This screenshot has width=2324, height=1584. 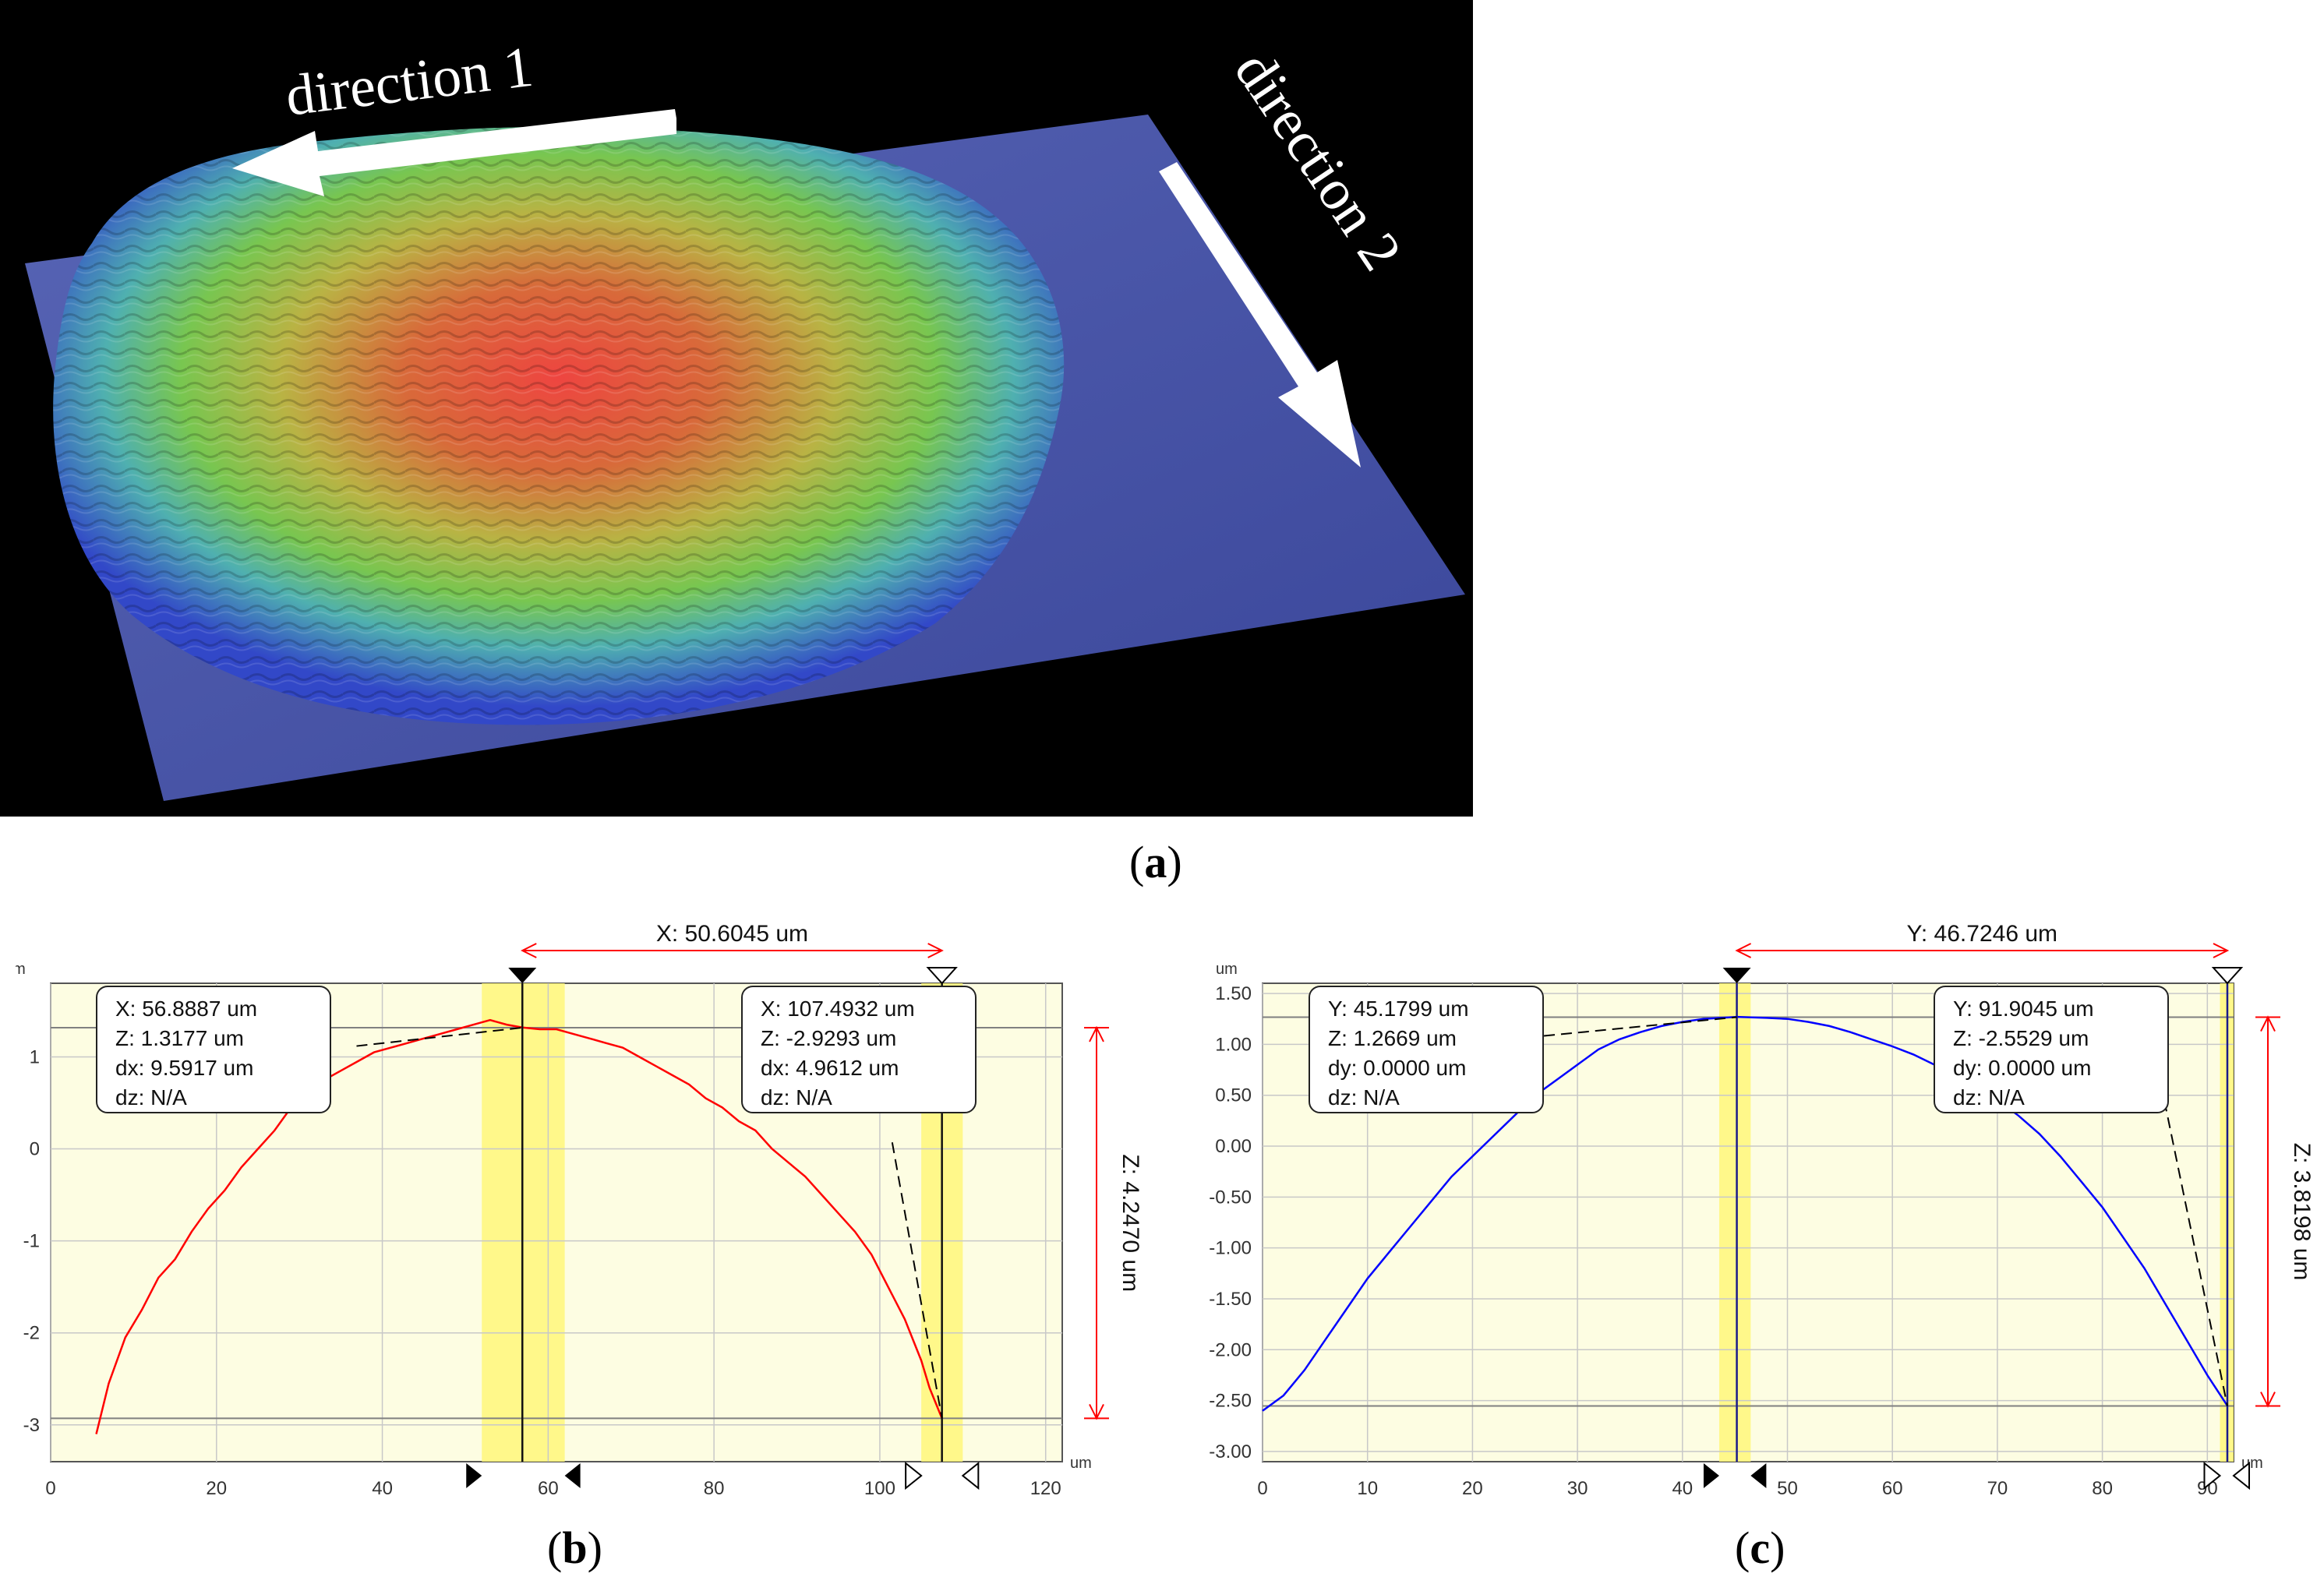 What do you see at coordinates (2024, 1009) in the screenshot?
I see `readout-line: Y: 91.9045 um` at bounding box center [2024, 1009].